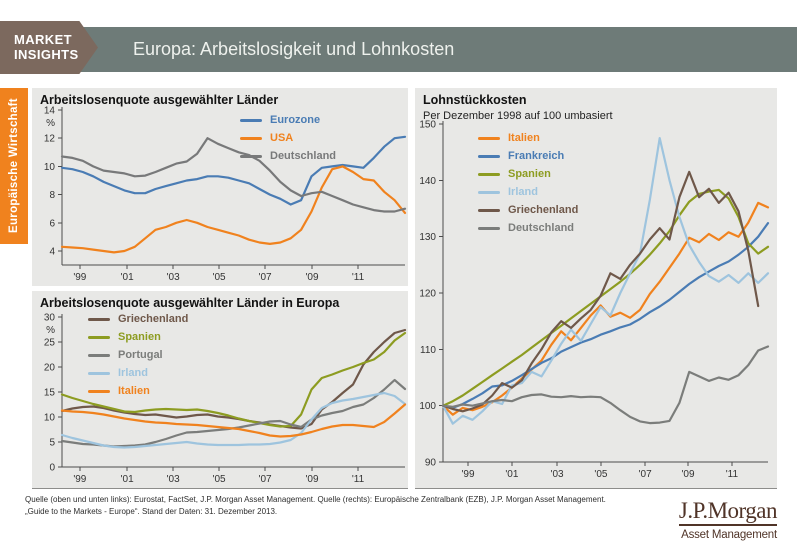  Describe the element at coordinates (427, 125) in the screenshot. I see `svg-text: 150` at that location.